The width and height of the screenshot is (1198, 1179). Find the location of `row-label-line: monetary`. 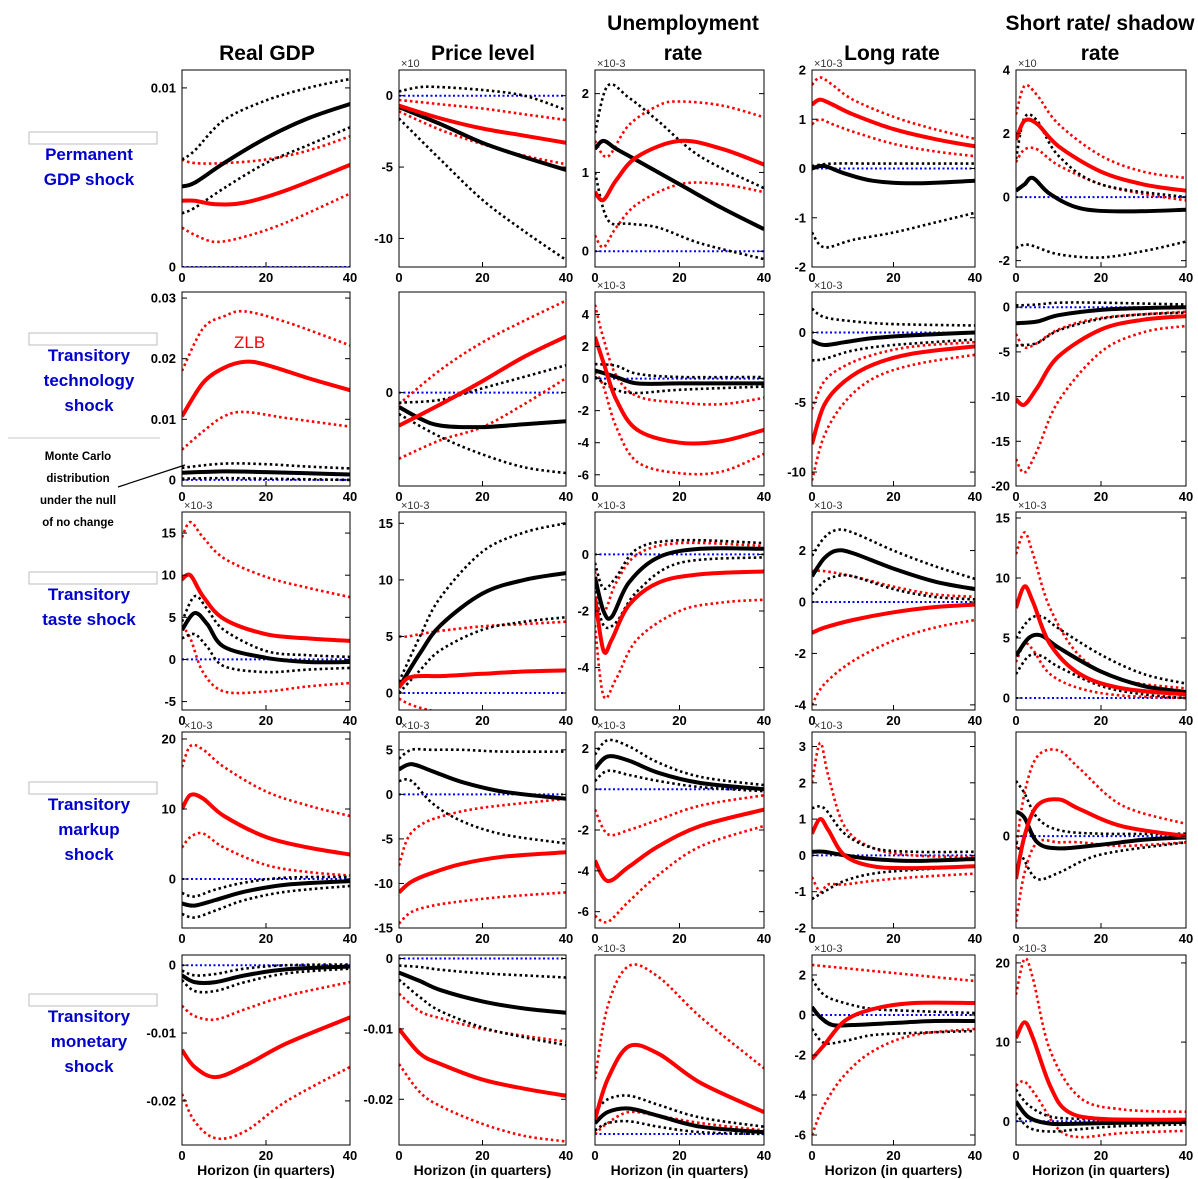

row-label-line: monetary is located at coordinates (89, 1041).